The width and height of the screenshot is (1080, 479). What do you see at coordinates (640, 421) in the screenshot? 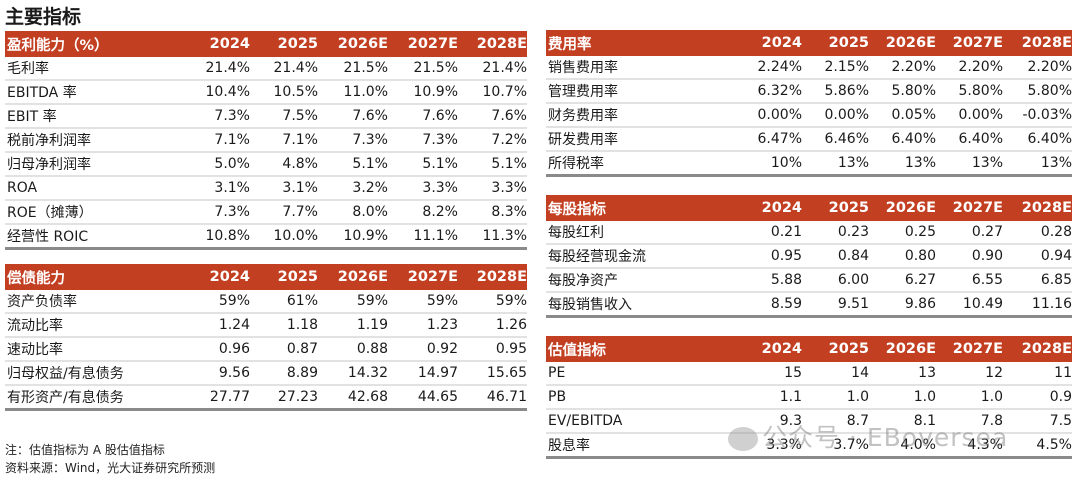
I see `row-label: EV/EBITDA` at bounding box center [640, 421].